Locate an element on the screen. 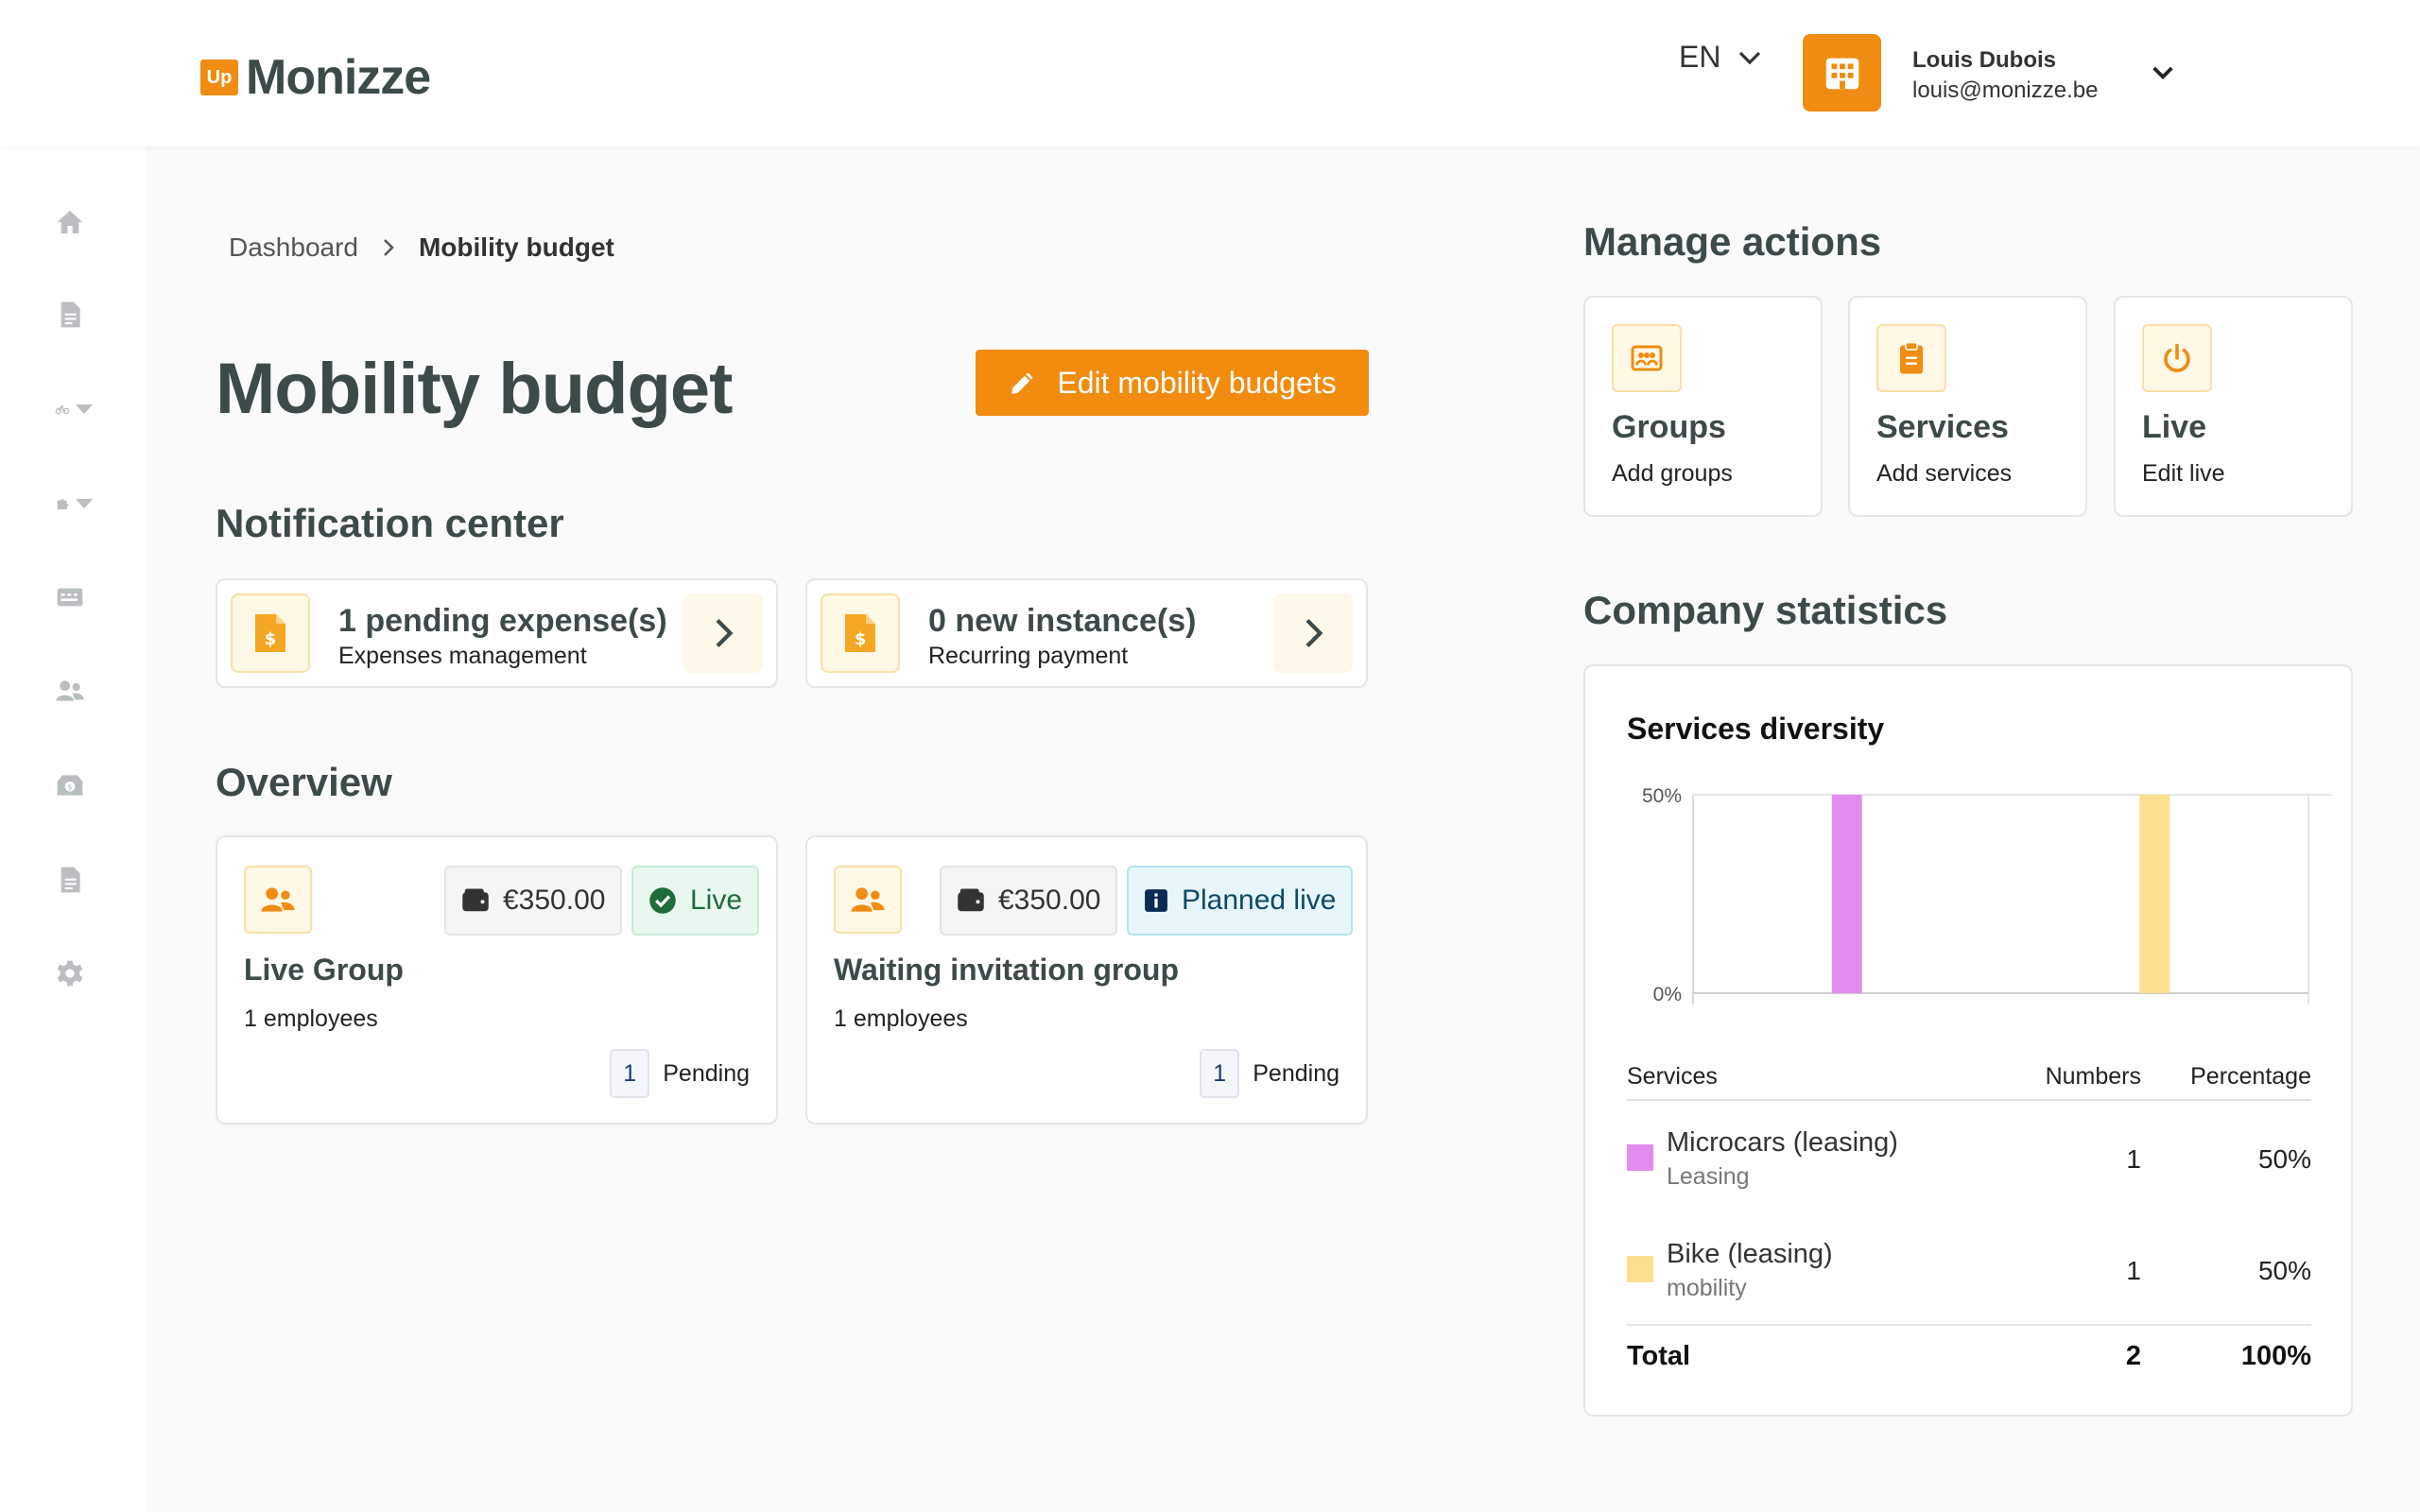 The image size is (2420, 1512). users-icon is located at coordinates (74, 691).